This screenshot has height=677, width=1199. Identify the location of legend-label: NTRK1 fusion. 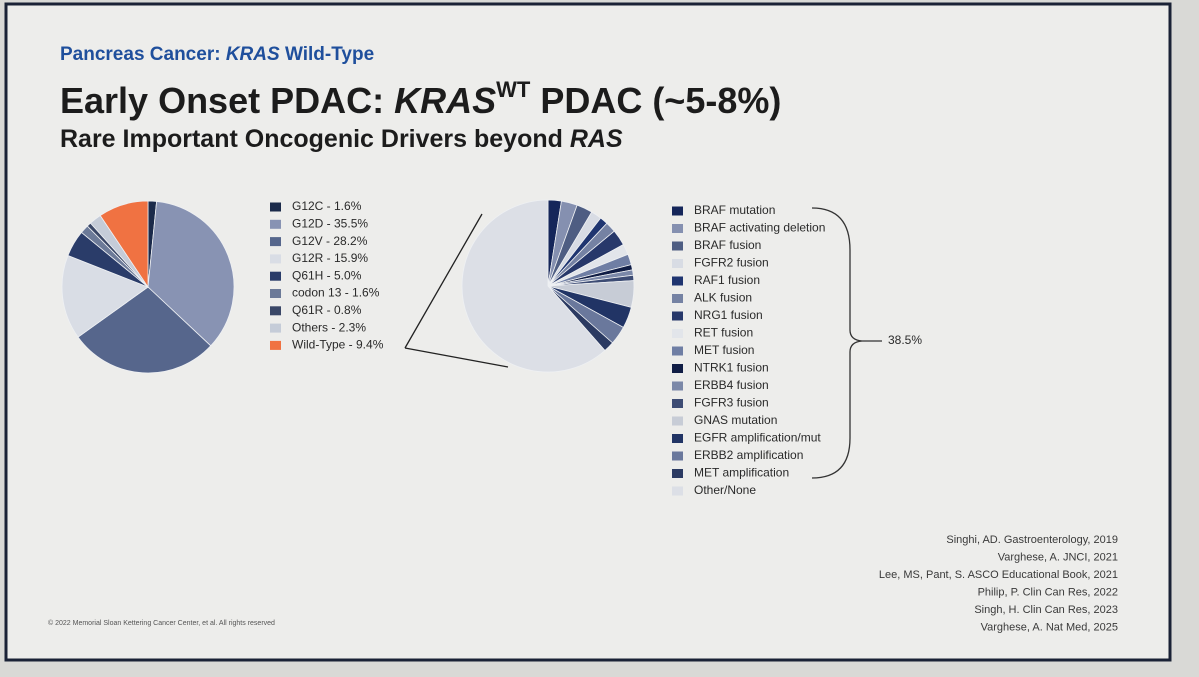
(731, 368).